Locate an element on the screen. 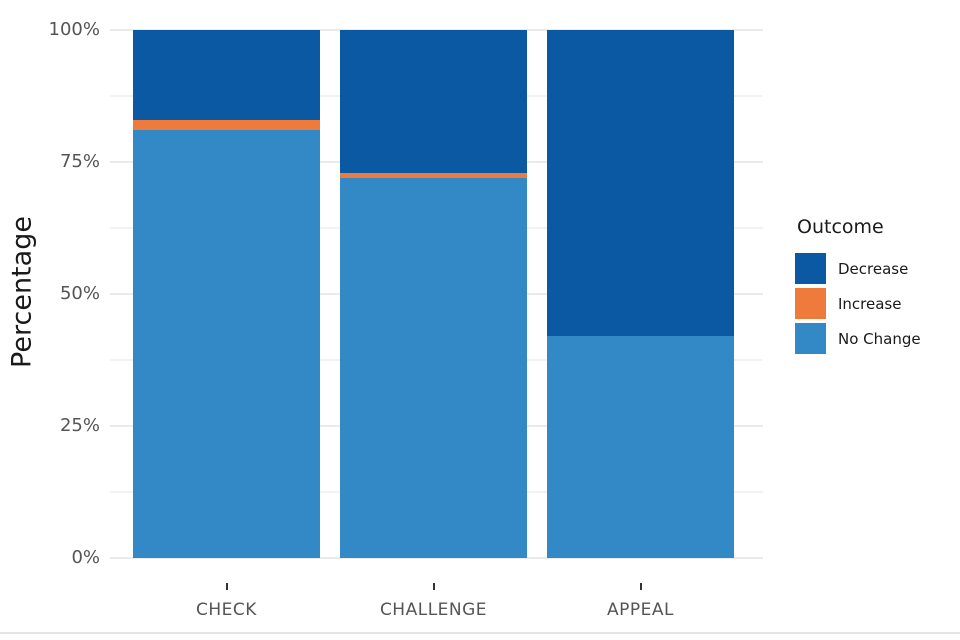 This screenshot has height=640, width=960. legend-swatch-increase is located at coordinates (810, 303).